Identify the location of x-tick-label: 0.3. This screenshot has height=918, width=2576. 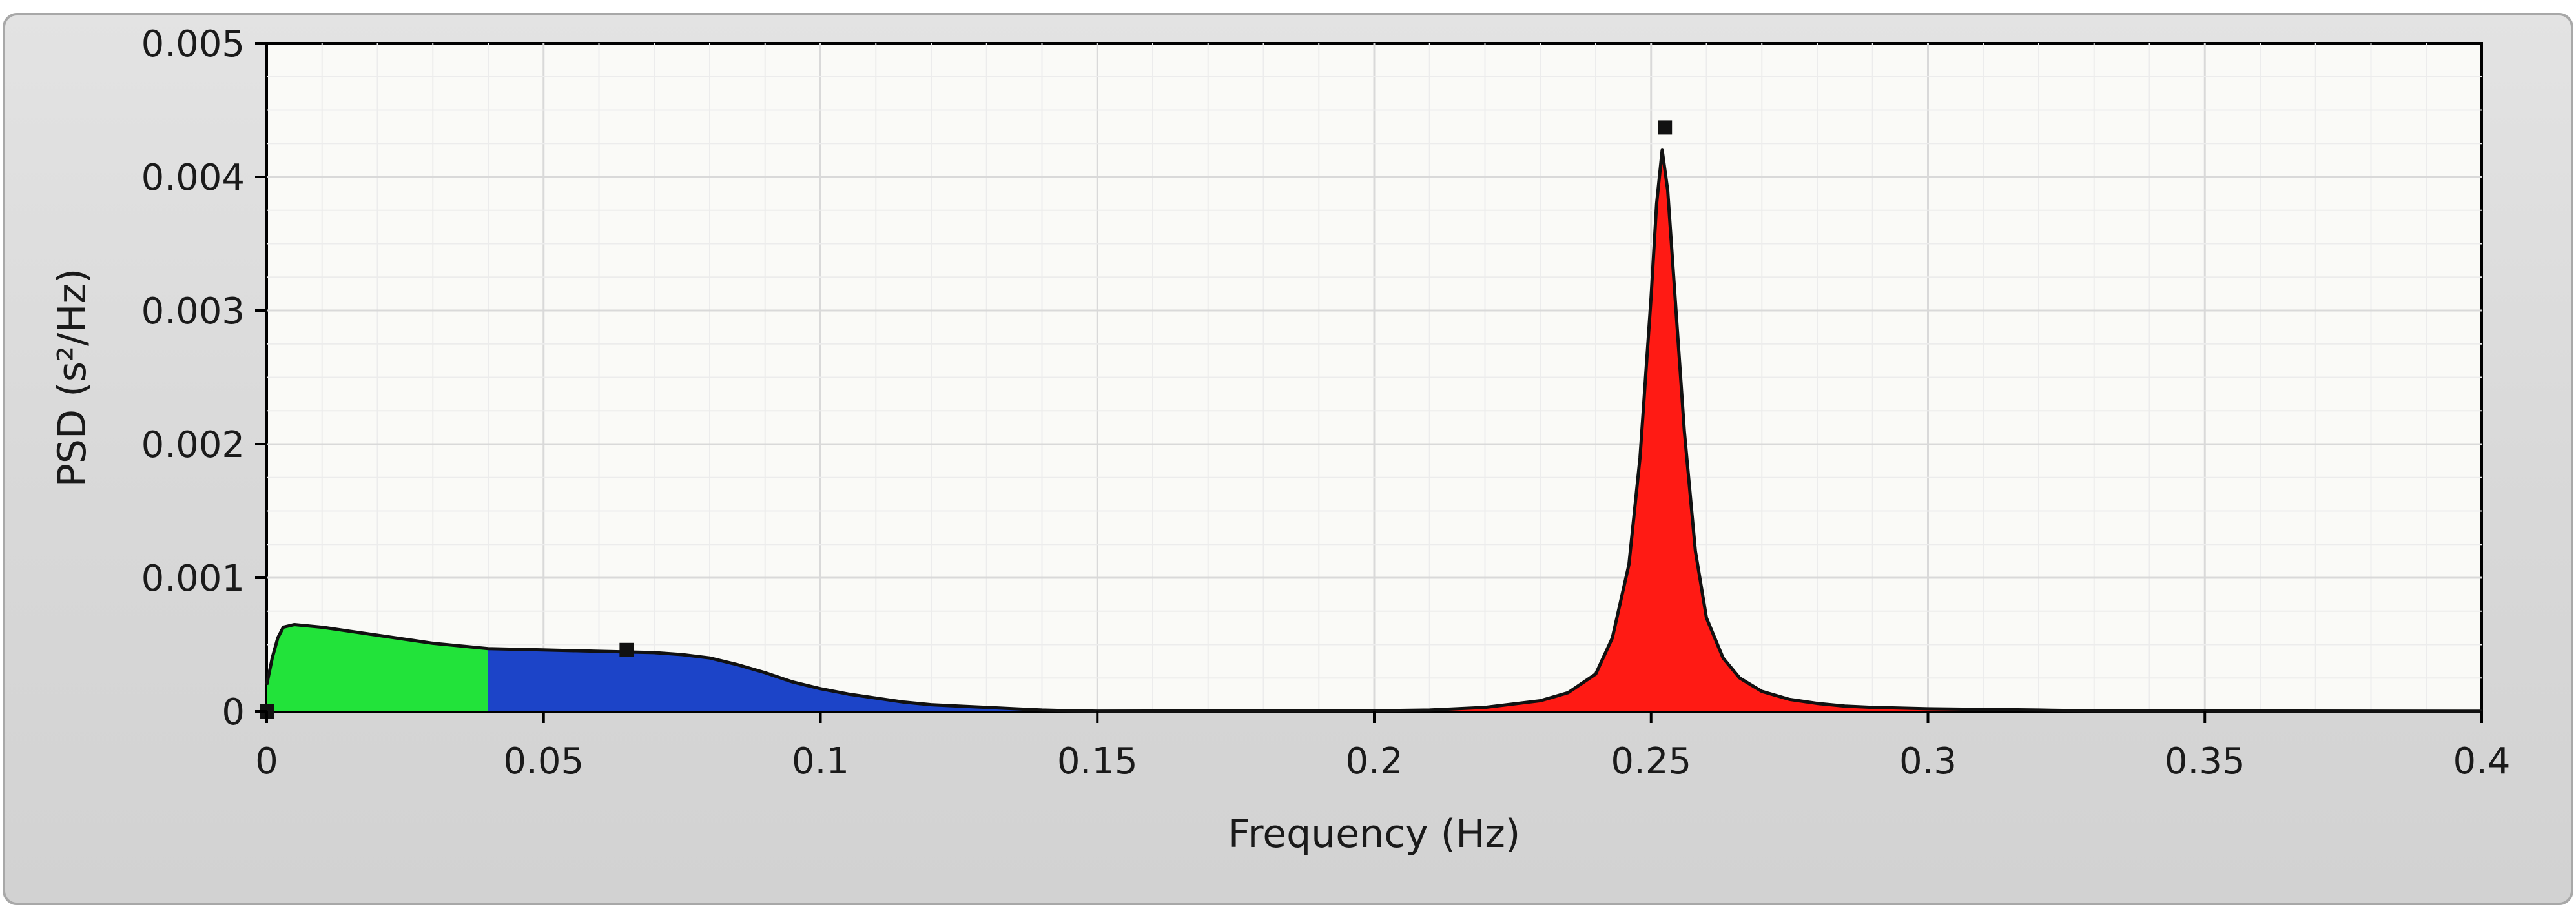
(1928, 761).